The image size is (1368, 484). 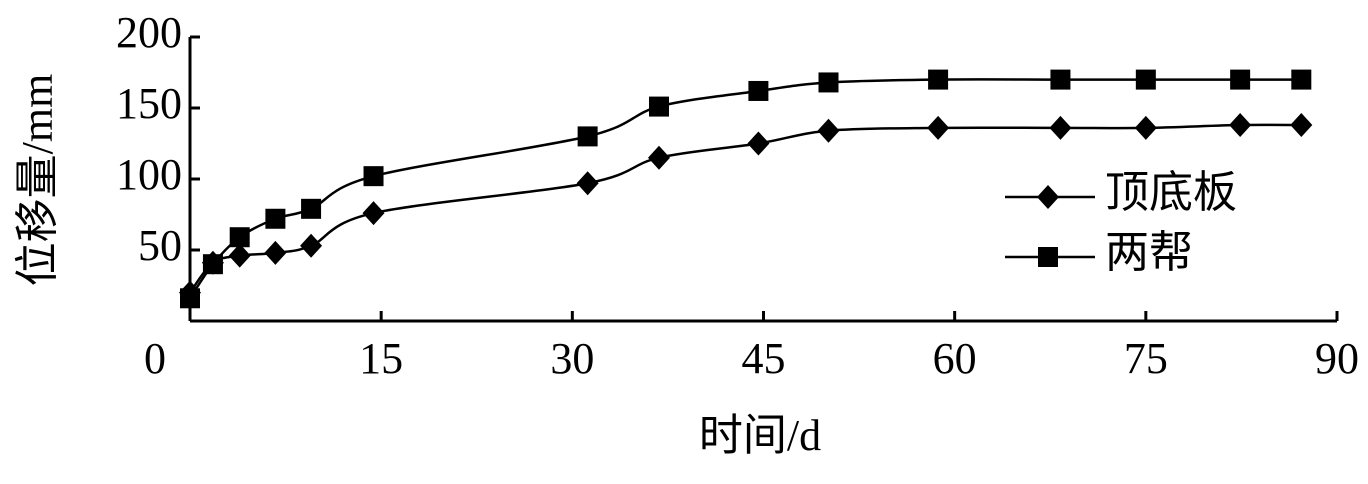 What do you see at coordinates (760, 435) in the screenshot?
I see `x-axis-label: 时间/d` at bounding box center [760, 435].